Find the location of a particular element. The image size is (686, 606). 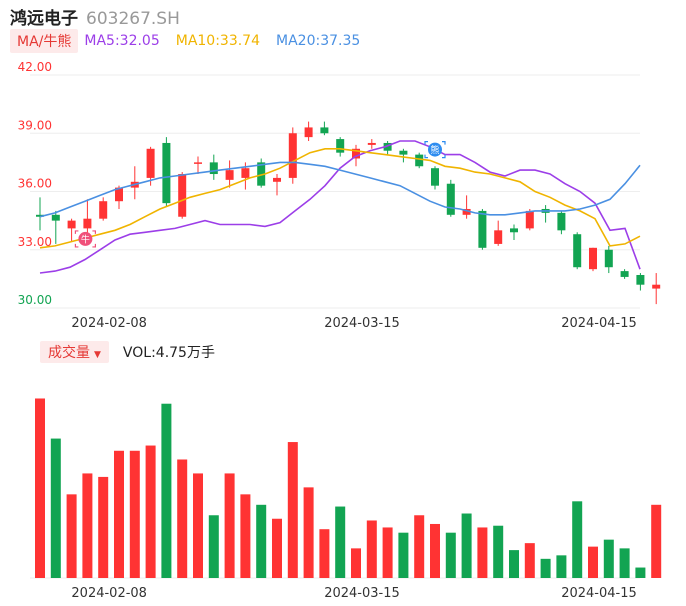

ma-legend: MA/牛熊 MA5:32.05 MA10:33.74 MA20:37.35 is located at coordinates (185, 41).